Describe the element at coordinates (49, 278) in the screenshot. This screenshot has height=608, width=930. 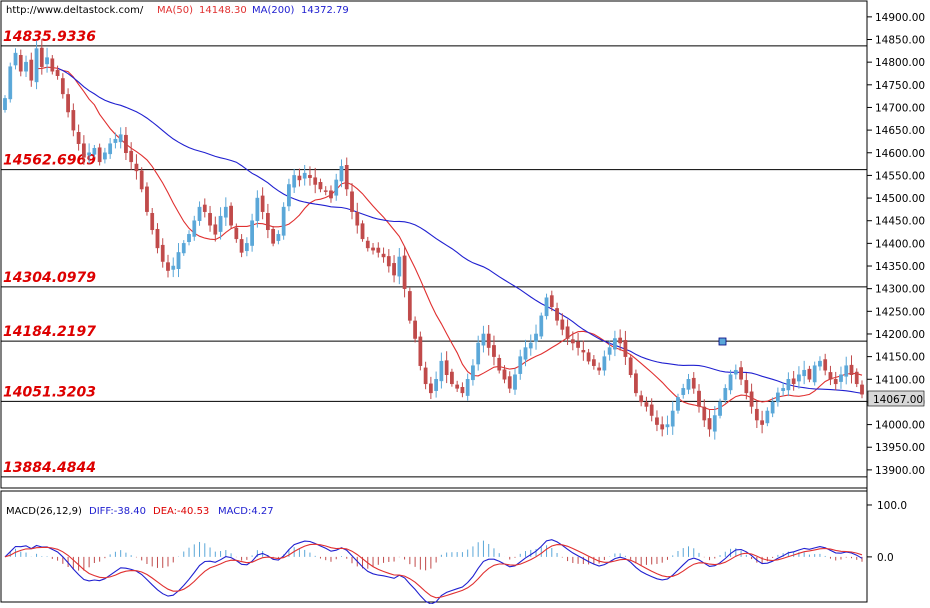
I see `level-label: 14304.0979` at that location.